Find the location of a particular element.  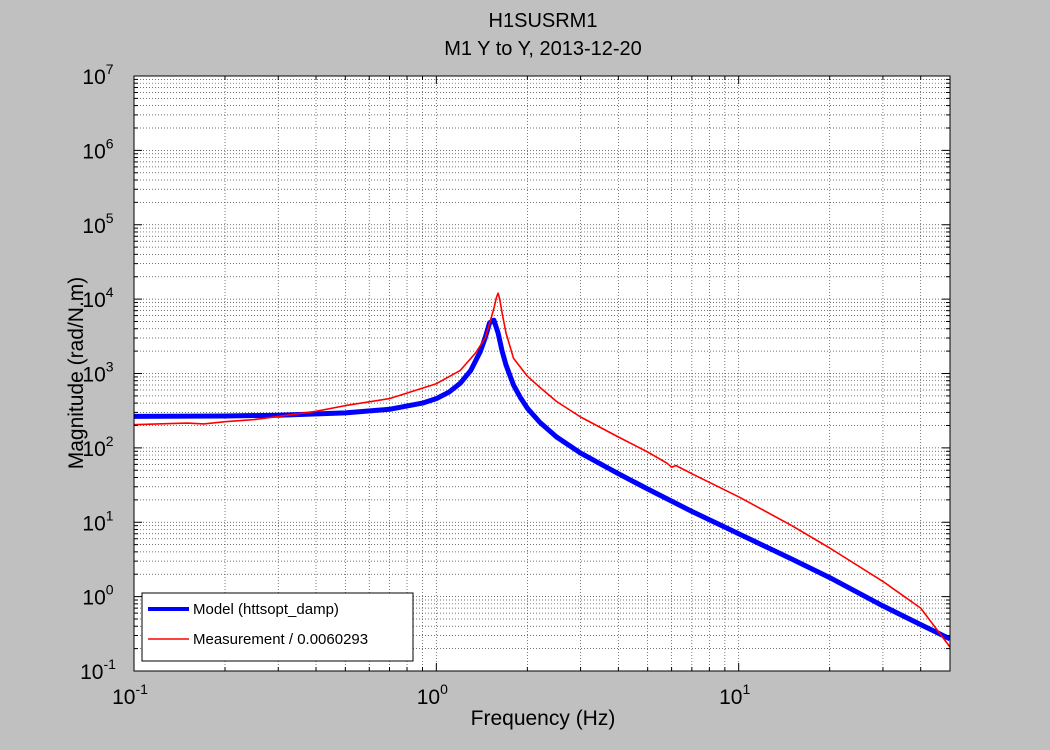

legend-label-measurement: Measurement / 0.0060293 is located at coordinates (280, 639).